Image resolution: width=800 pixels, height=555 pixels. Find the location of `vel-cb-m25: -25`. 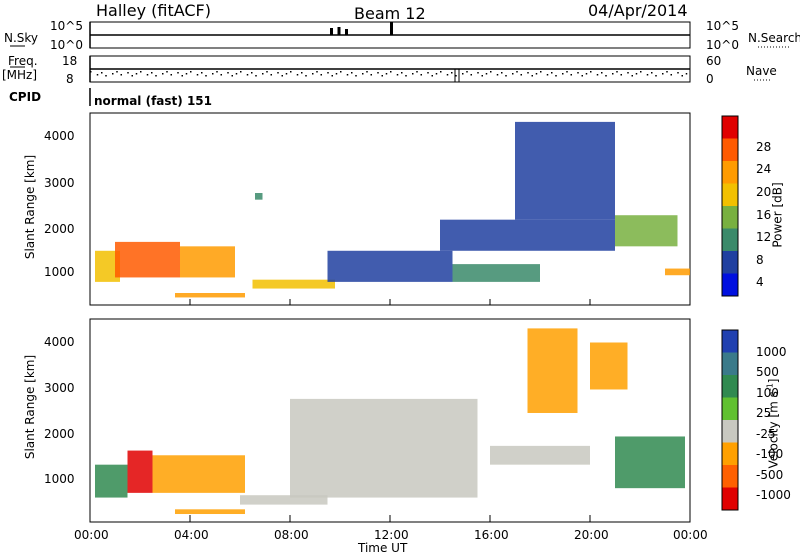

vel-cb-m25: -25 is located at coordinates (766, 434).